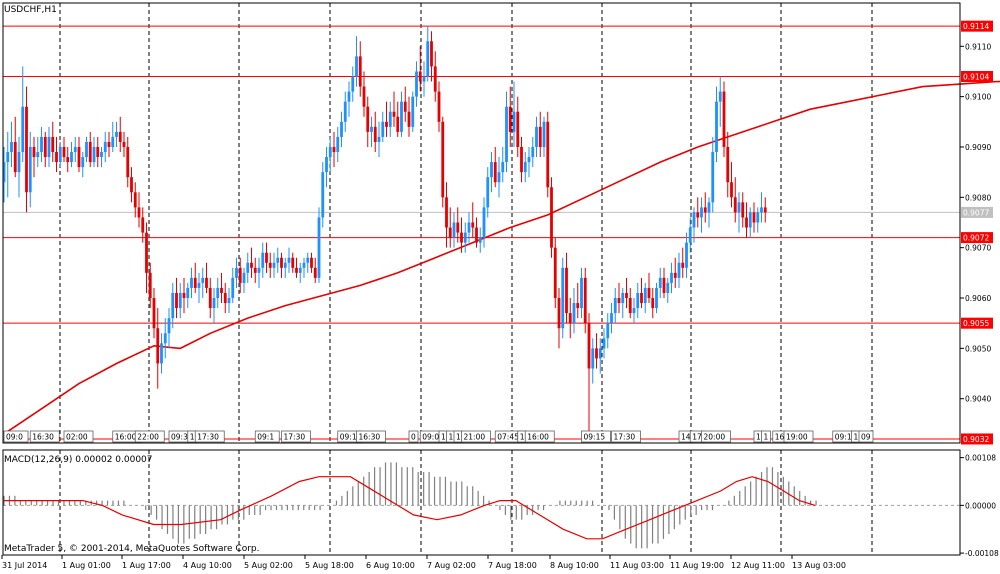 This screenshot has height=574, width=1000. What do you see at coordinates (86, 565) in the screenshot?
I see `time-tick-label-1: 1 Aug 01:00` at bounding box center [86, 565].